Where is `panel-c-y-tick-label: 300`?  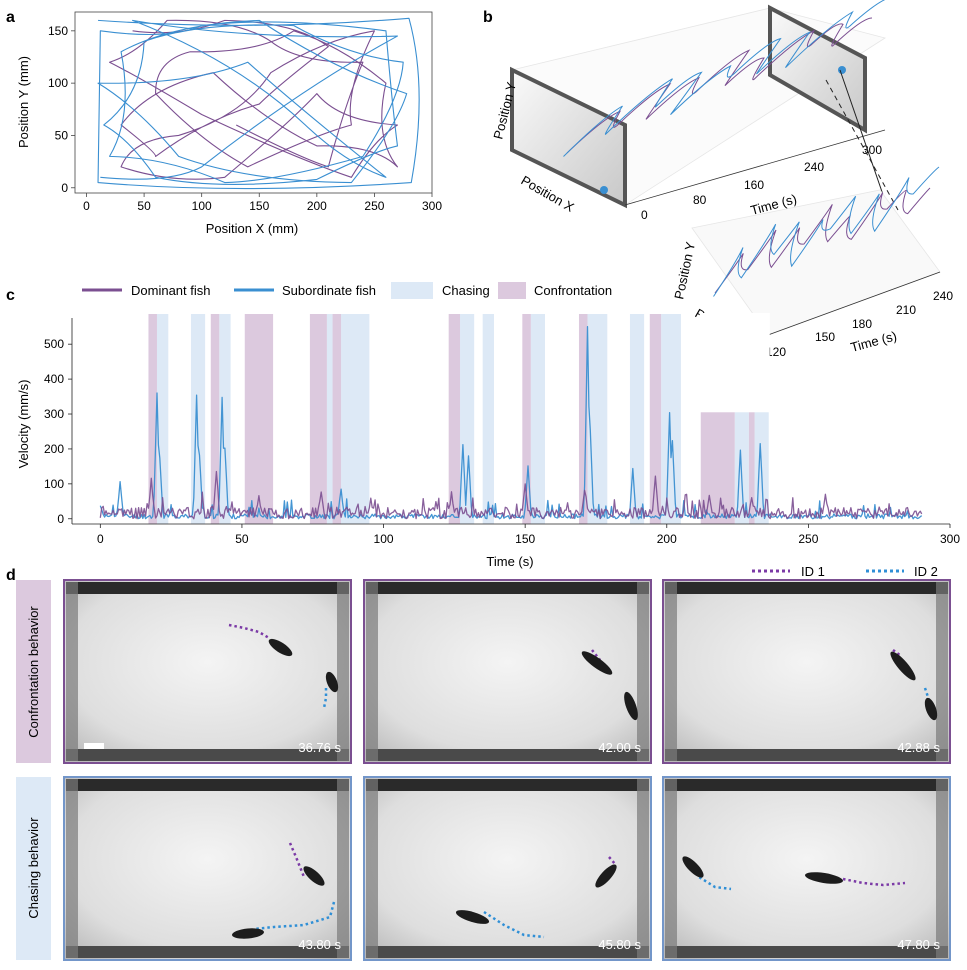 panel-c-y-tick-label: 300 is located at coordinates (54, 414).